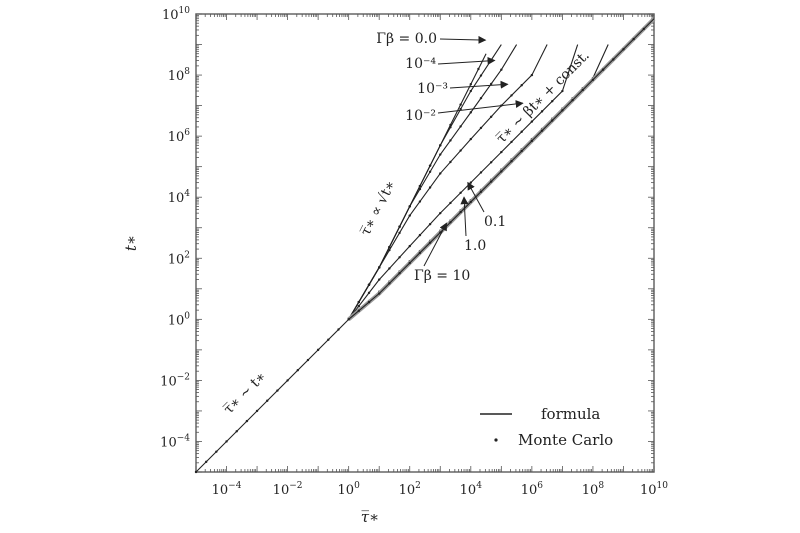  I want to click on series-common, so click(272, 395).